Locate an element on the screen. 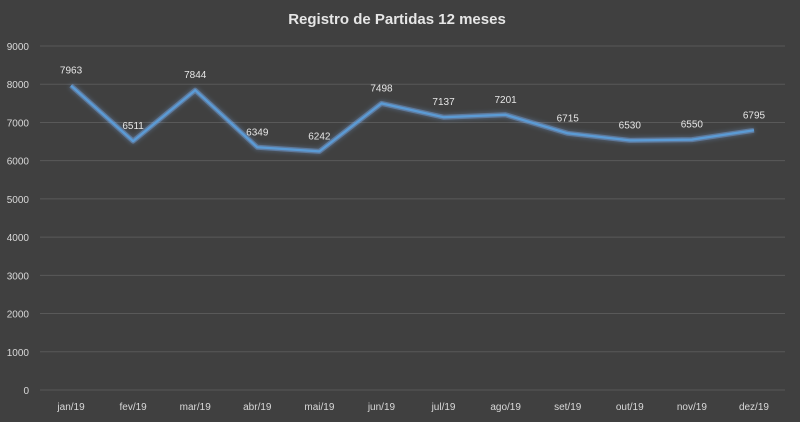  y-tick-label: 1000 is located at coordinates (18, 353).